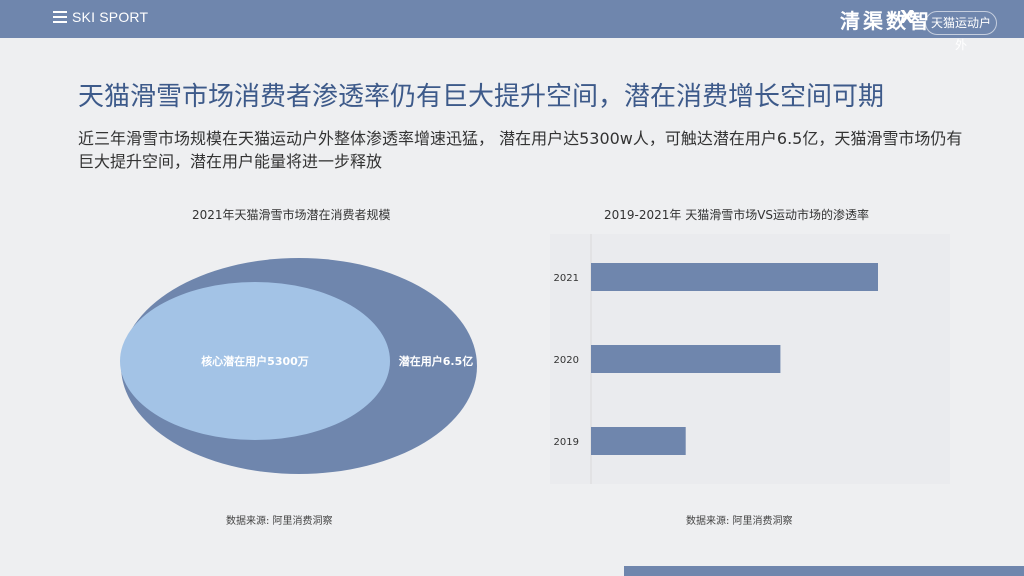 The width and height of the screenshot is (1024, 576). I want to click on brand-ski-sport: SKI SPORT, so click(110, 17).